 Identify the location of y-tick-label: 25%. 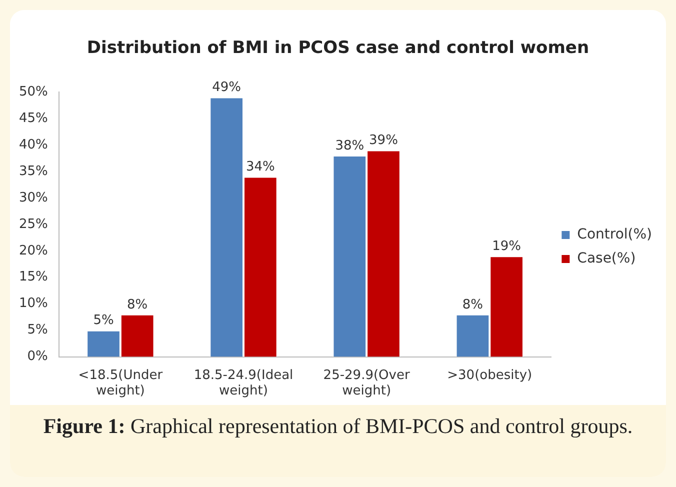
(33, 224).